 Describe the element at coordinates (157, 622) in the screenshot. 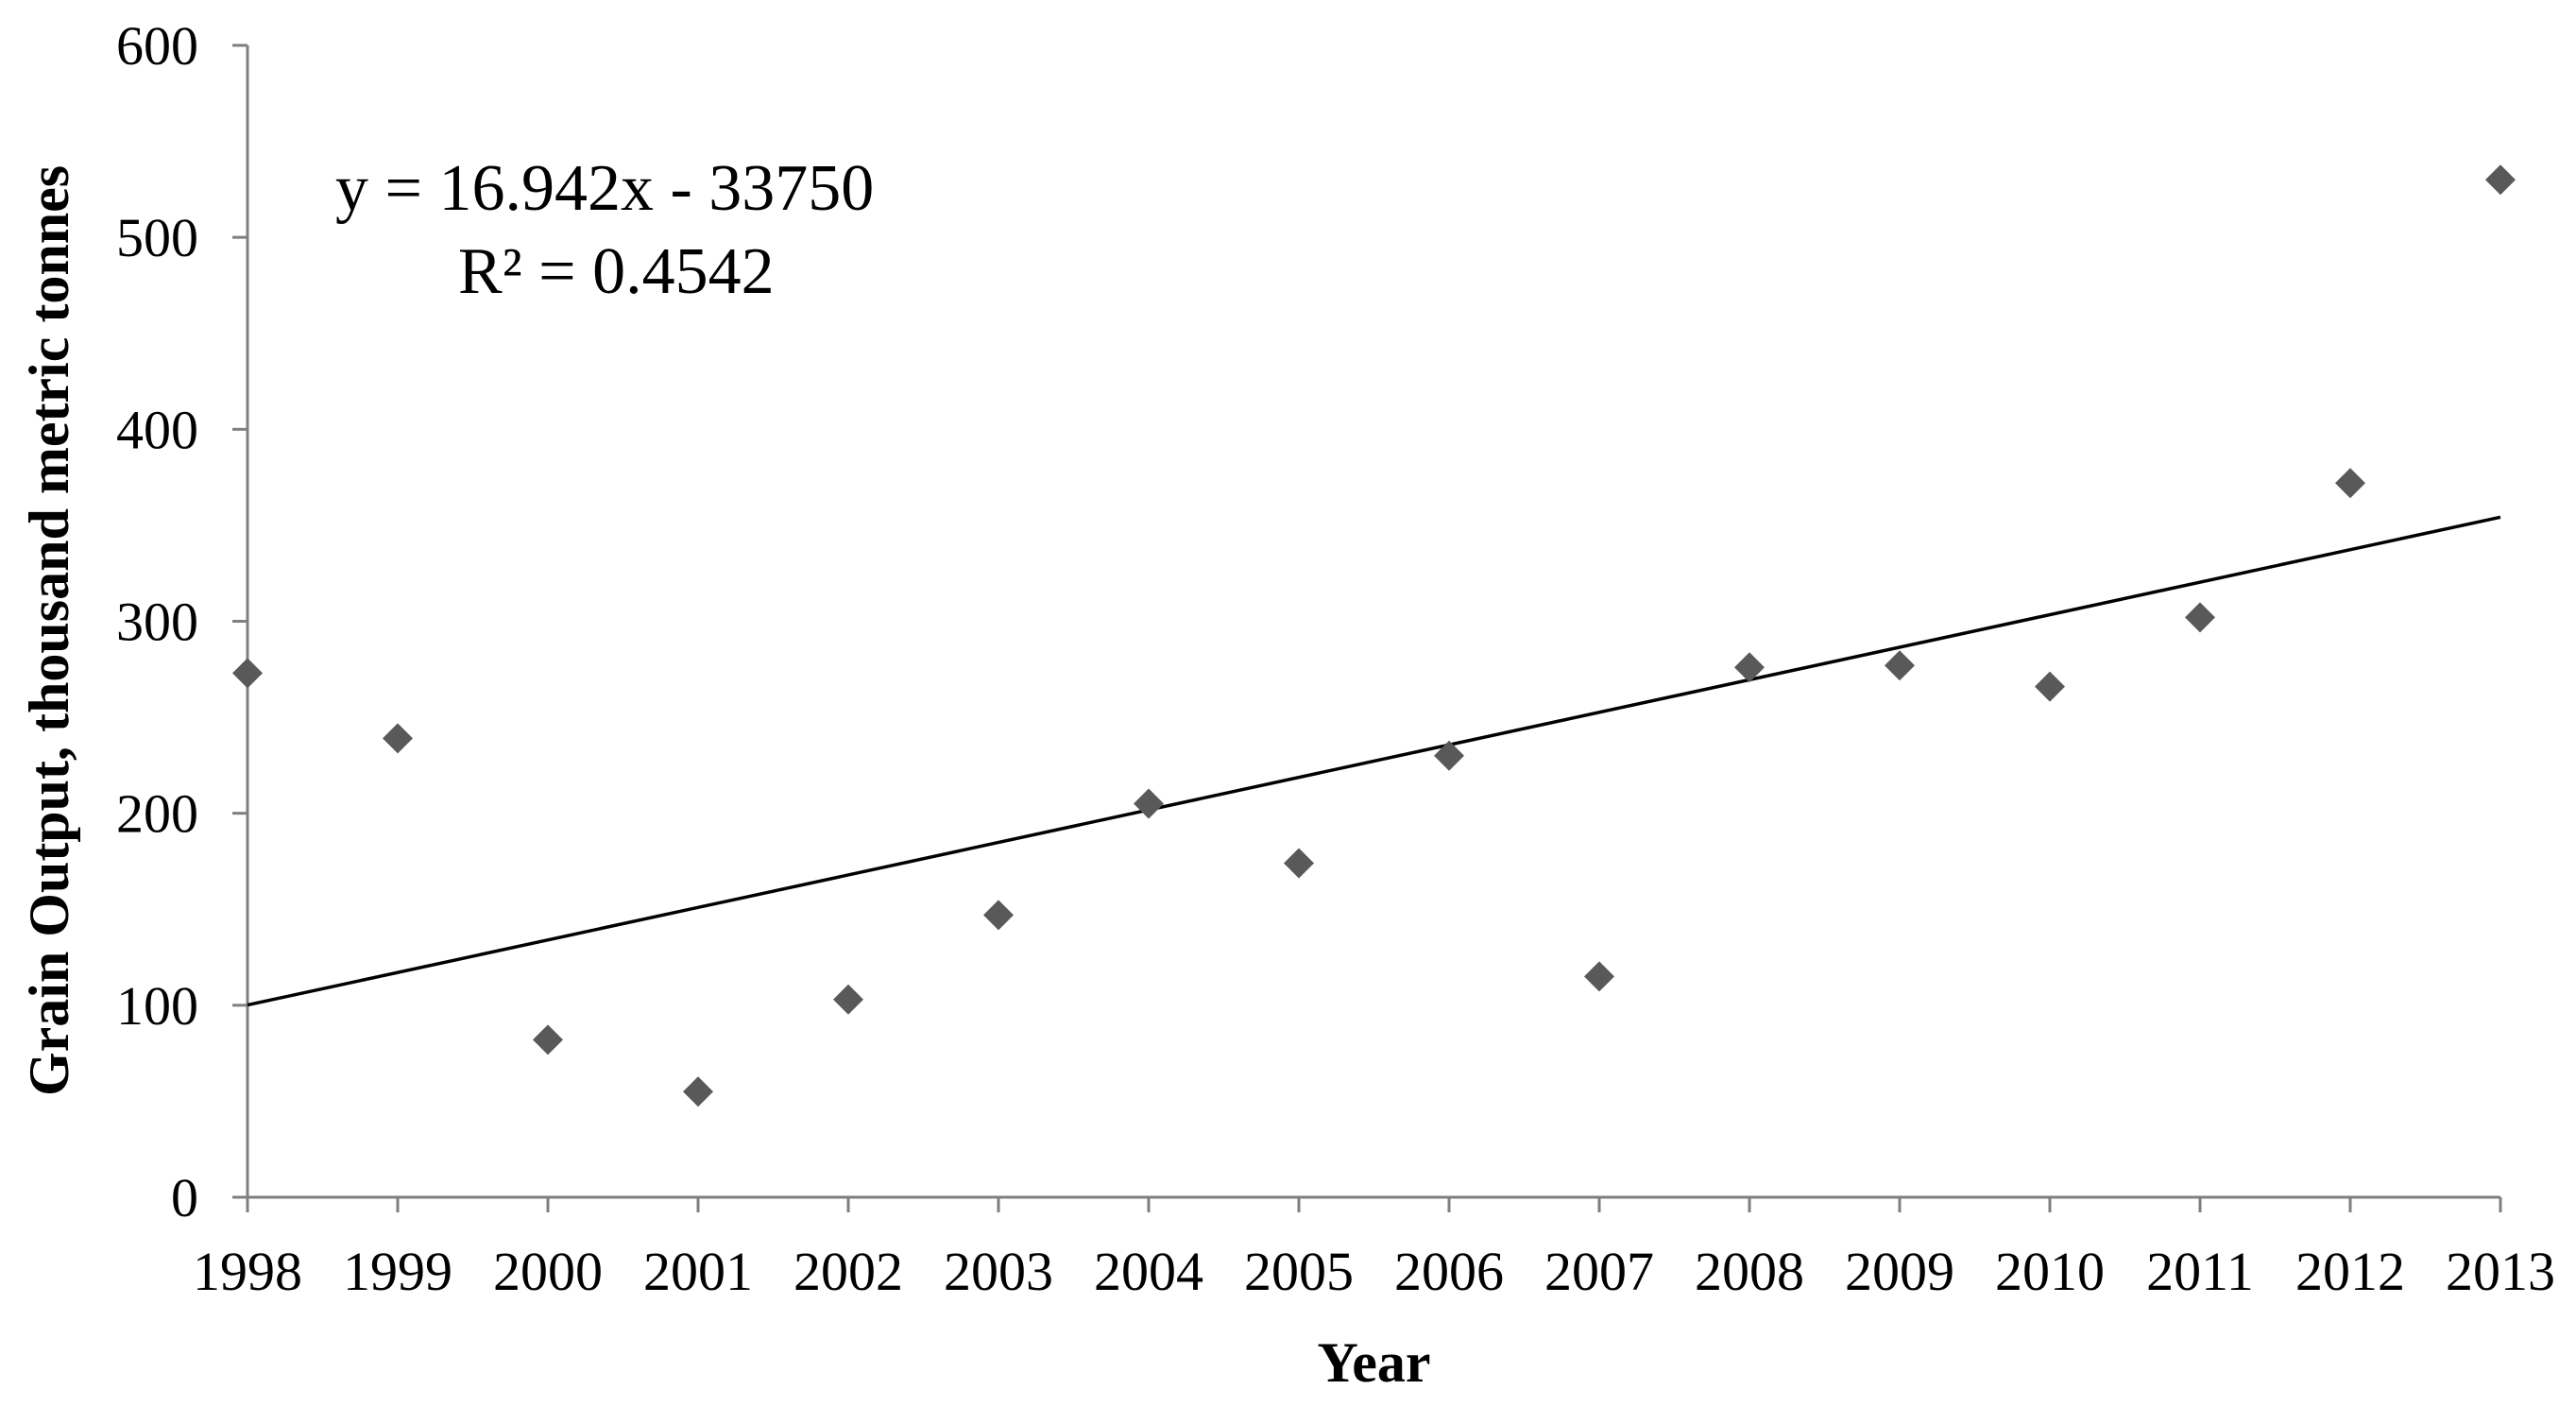

I see `y-tick-label: 300` at that location.